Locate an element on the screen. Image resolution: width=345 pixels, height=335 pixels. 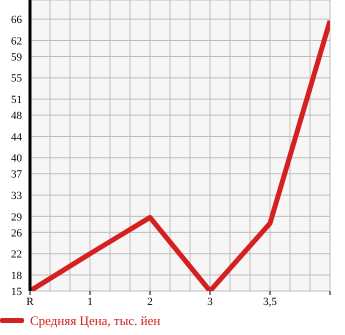
x-tick-label: 3 is located at coordinates (210, 302).